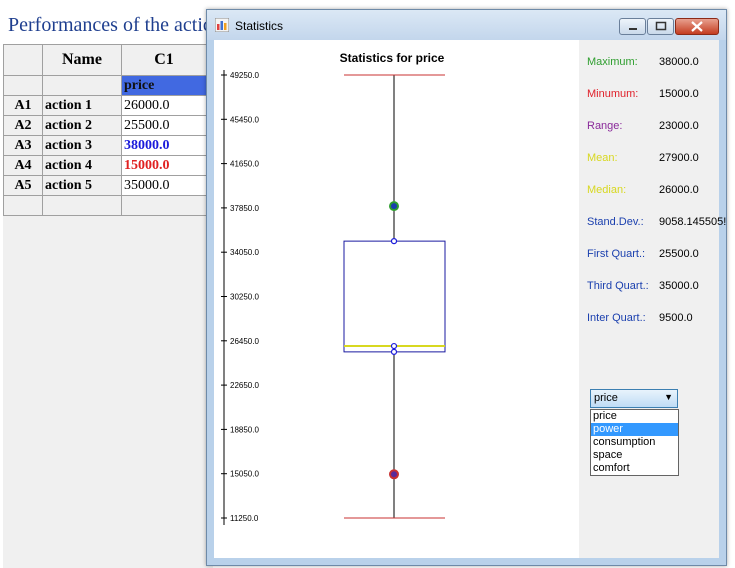 The height and width of the screenshot is (568, 735). Describe the element at coordinates (164, 60) in the screenshot. I see `column-header-c1: C1` at that location.